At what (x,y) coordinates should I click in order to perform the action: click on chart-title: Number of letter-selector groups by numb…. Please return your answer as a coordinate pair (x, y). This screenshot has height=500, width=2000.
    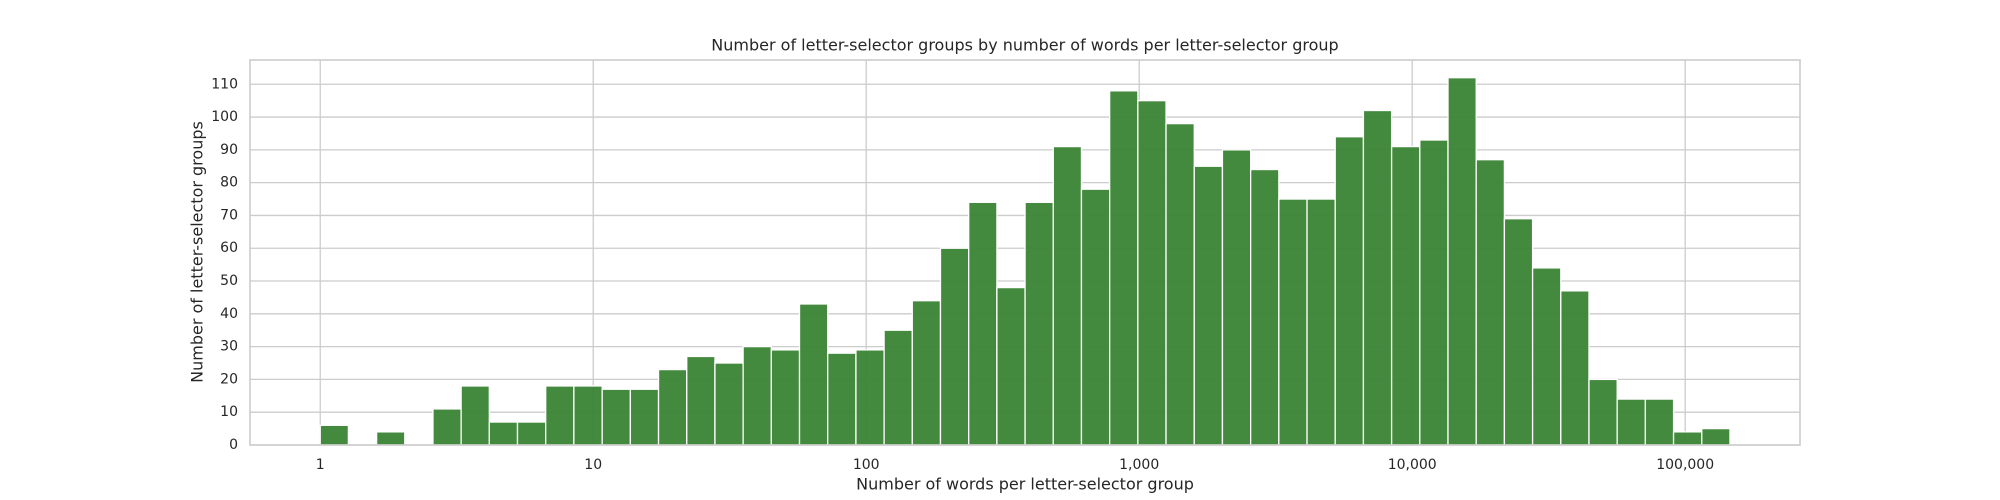
    Looking at the image, I should click on (1024, 45).